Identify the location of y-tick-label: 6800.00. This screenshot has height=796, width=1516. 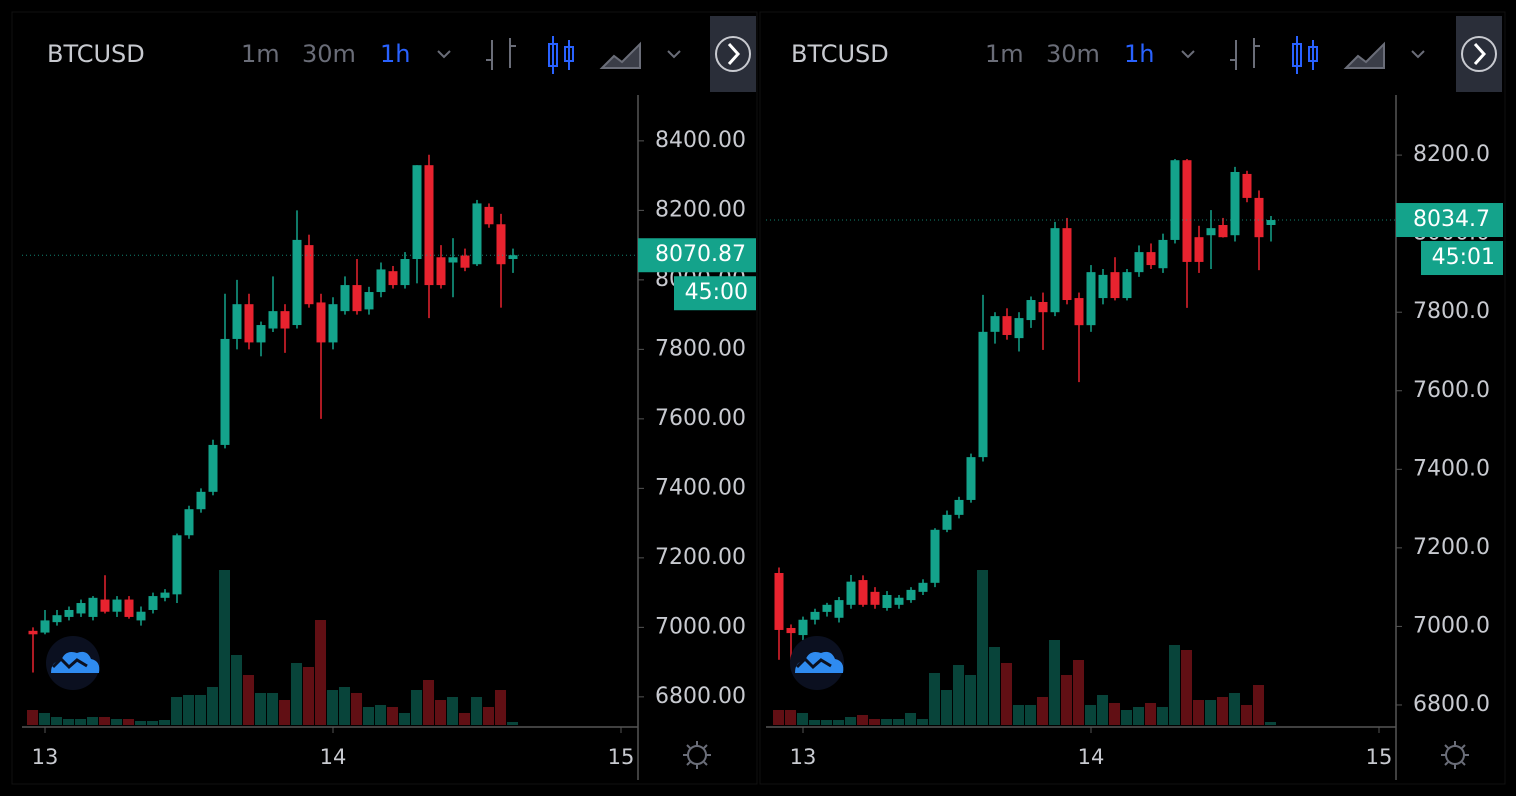
(700, 696).